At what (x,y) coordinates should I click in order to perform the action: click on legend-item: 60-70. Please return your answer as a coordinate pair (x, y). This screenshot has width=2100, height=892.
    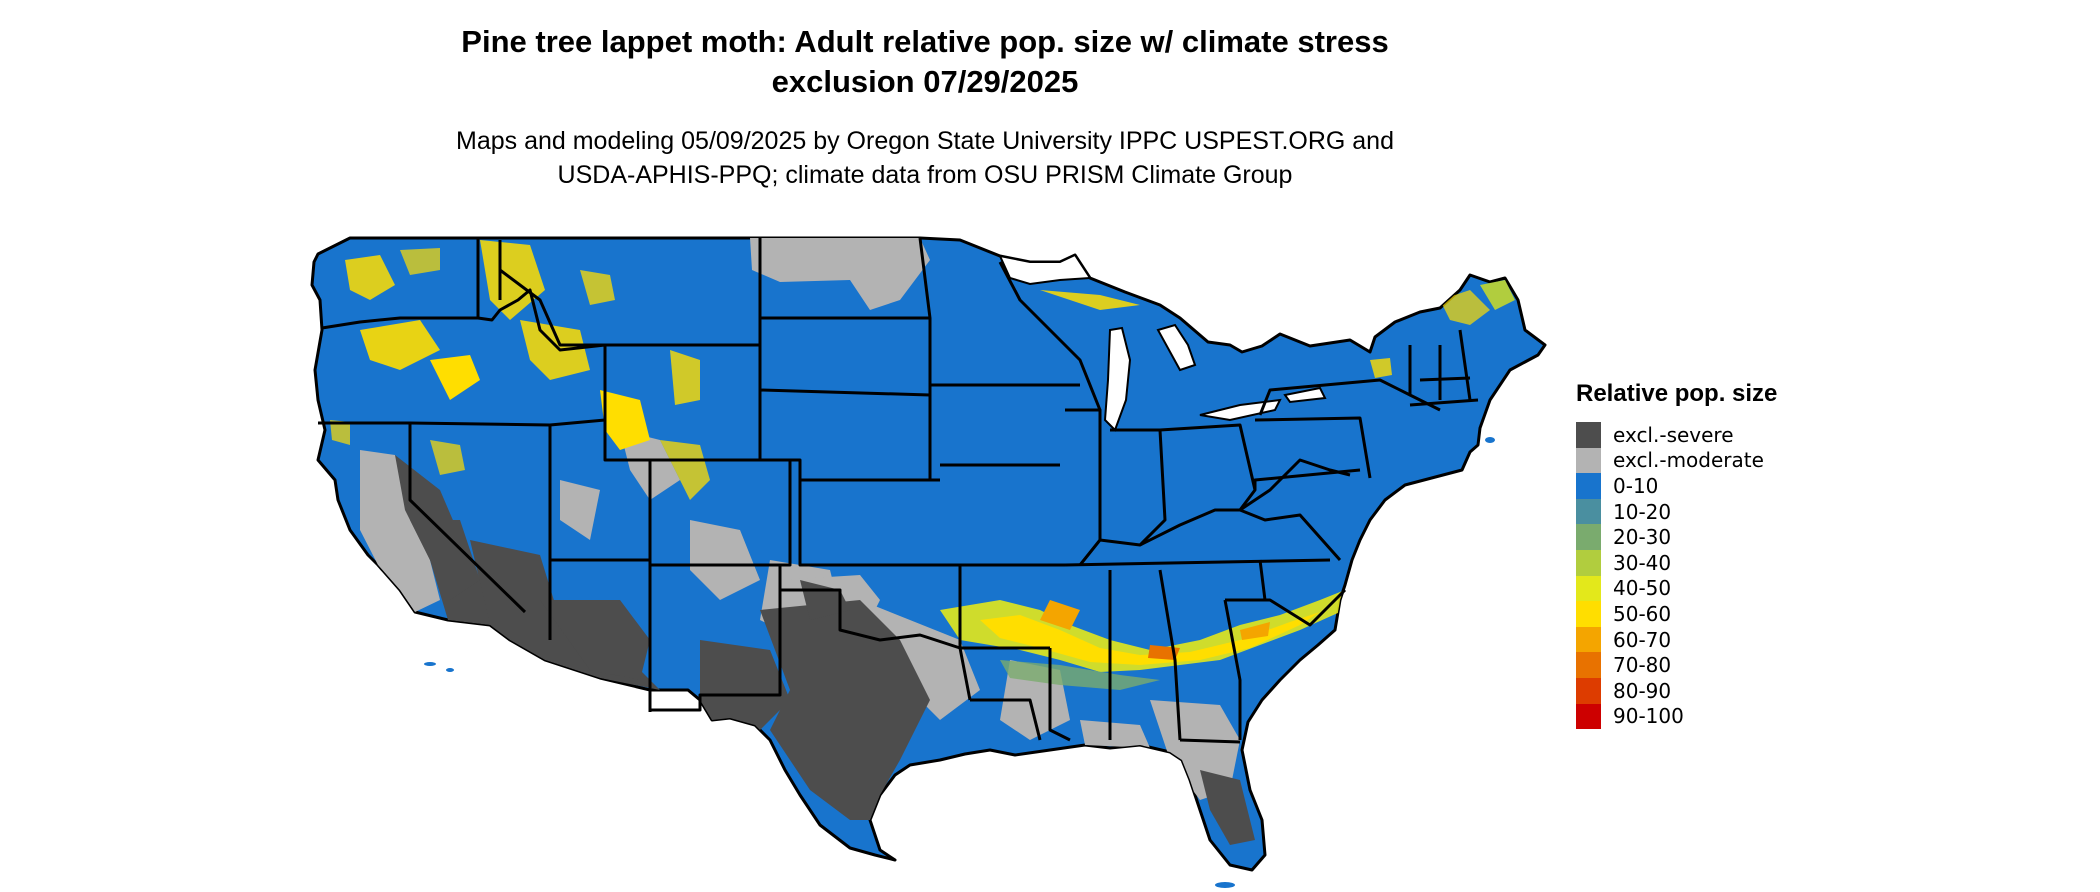
    Looking at the image, I should click on (1676, 639).